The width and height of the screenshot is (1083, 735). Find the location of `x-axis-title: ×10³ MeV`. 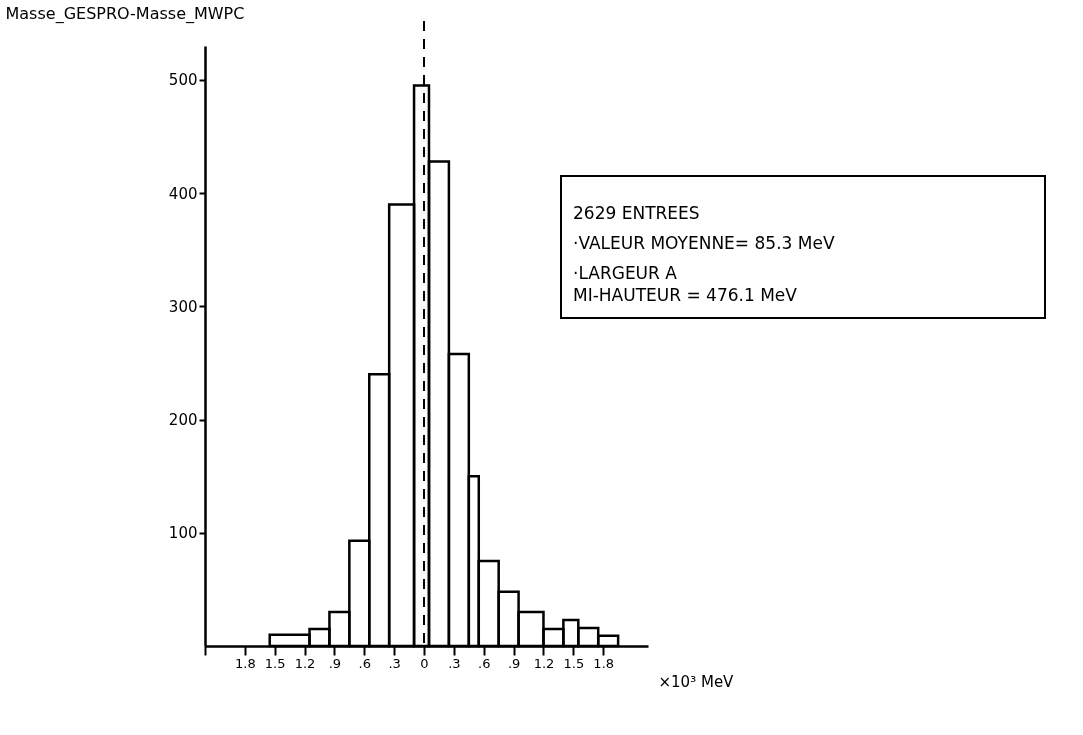

x-axis-title: ×10³ MeV is located at coordinates (696, 681).